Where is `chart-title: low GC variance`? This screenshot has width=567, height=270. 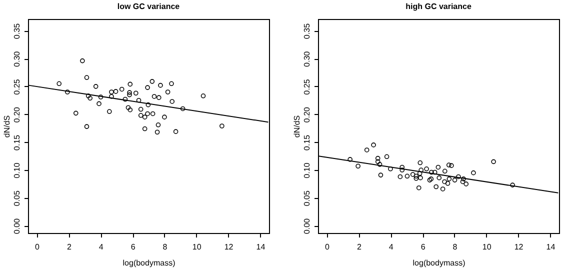 chart-title: low GC variance is located at coordinates (148, 6).